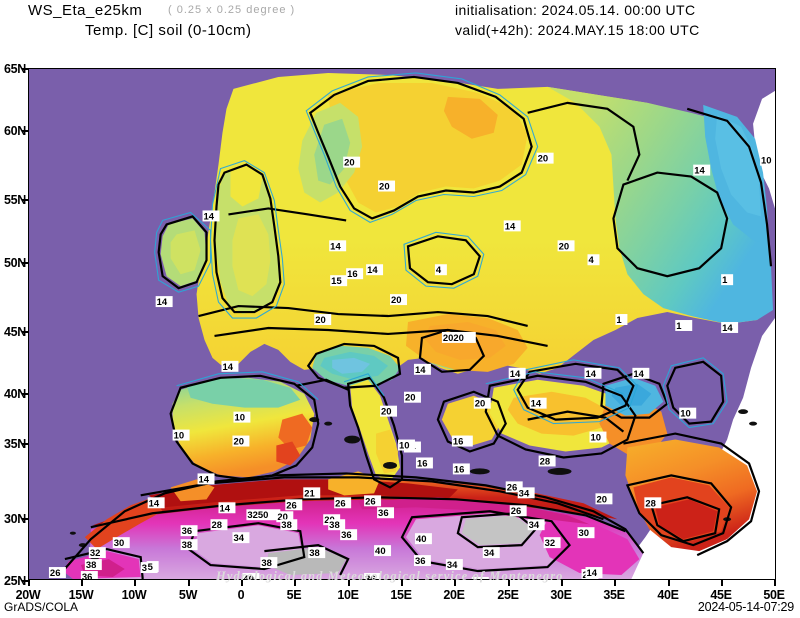  What do you see at coordinates (589, 547) in the screenshot?
I see `egypt-magenta` at bounding box center [589, 547].